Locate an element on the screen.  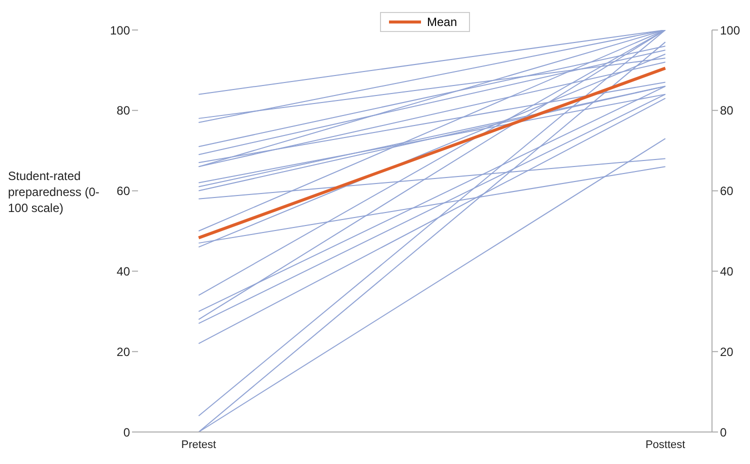
y-tick-label: 40 is located at coordinates (123, 271).